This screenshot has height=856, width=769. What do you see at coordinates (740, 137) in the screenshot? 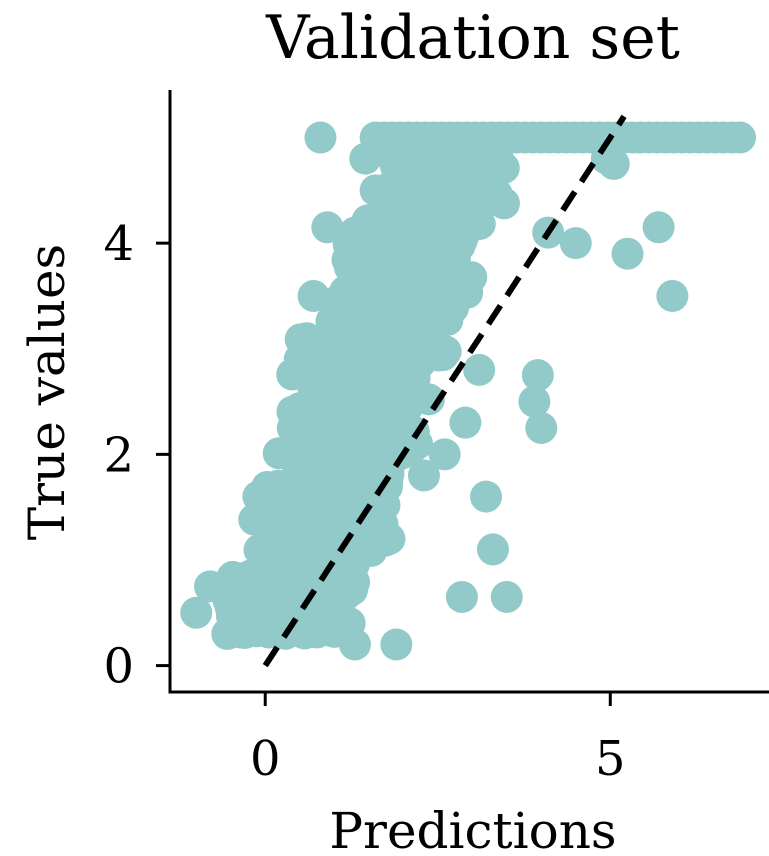
I see `cloud-point-capped` at bounding box center [740, 137].